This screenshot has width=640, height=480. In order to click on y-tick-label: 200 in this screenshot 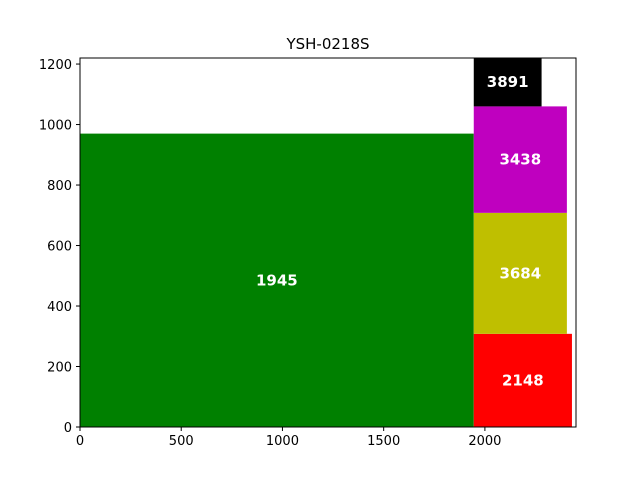, I will do `click(59, 368)`.